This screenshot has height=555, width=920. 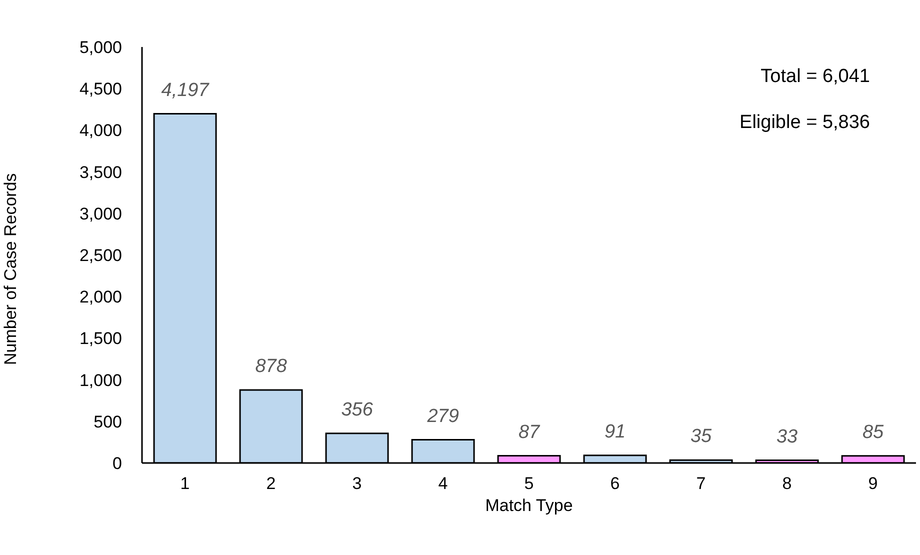 What do you see at coordinates (701, 484) in the screenshot?
I see `x-tick-label: 7` at bounding box center [701, 484].